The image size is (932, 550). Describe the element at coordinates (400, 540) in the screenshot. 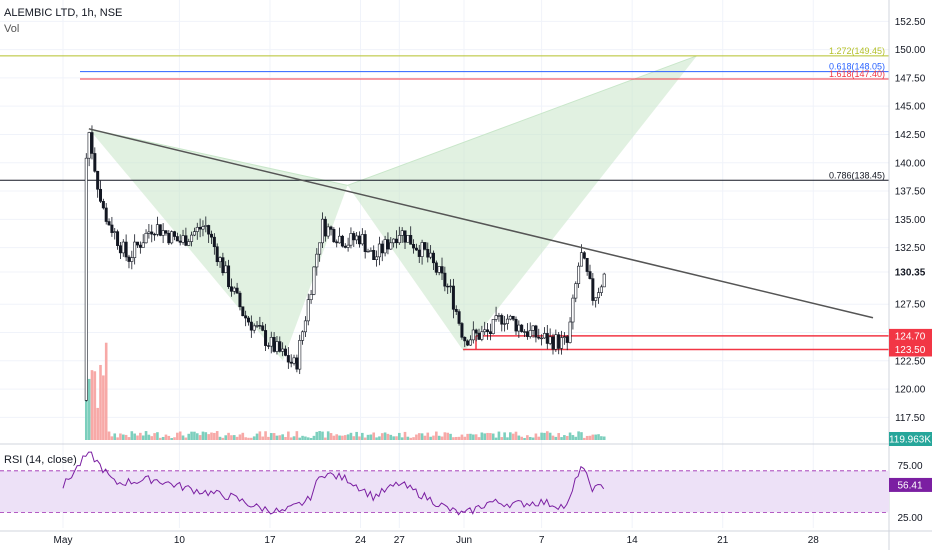

I see `time-tick: 27` at that location.